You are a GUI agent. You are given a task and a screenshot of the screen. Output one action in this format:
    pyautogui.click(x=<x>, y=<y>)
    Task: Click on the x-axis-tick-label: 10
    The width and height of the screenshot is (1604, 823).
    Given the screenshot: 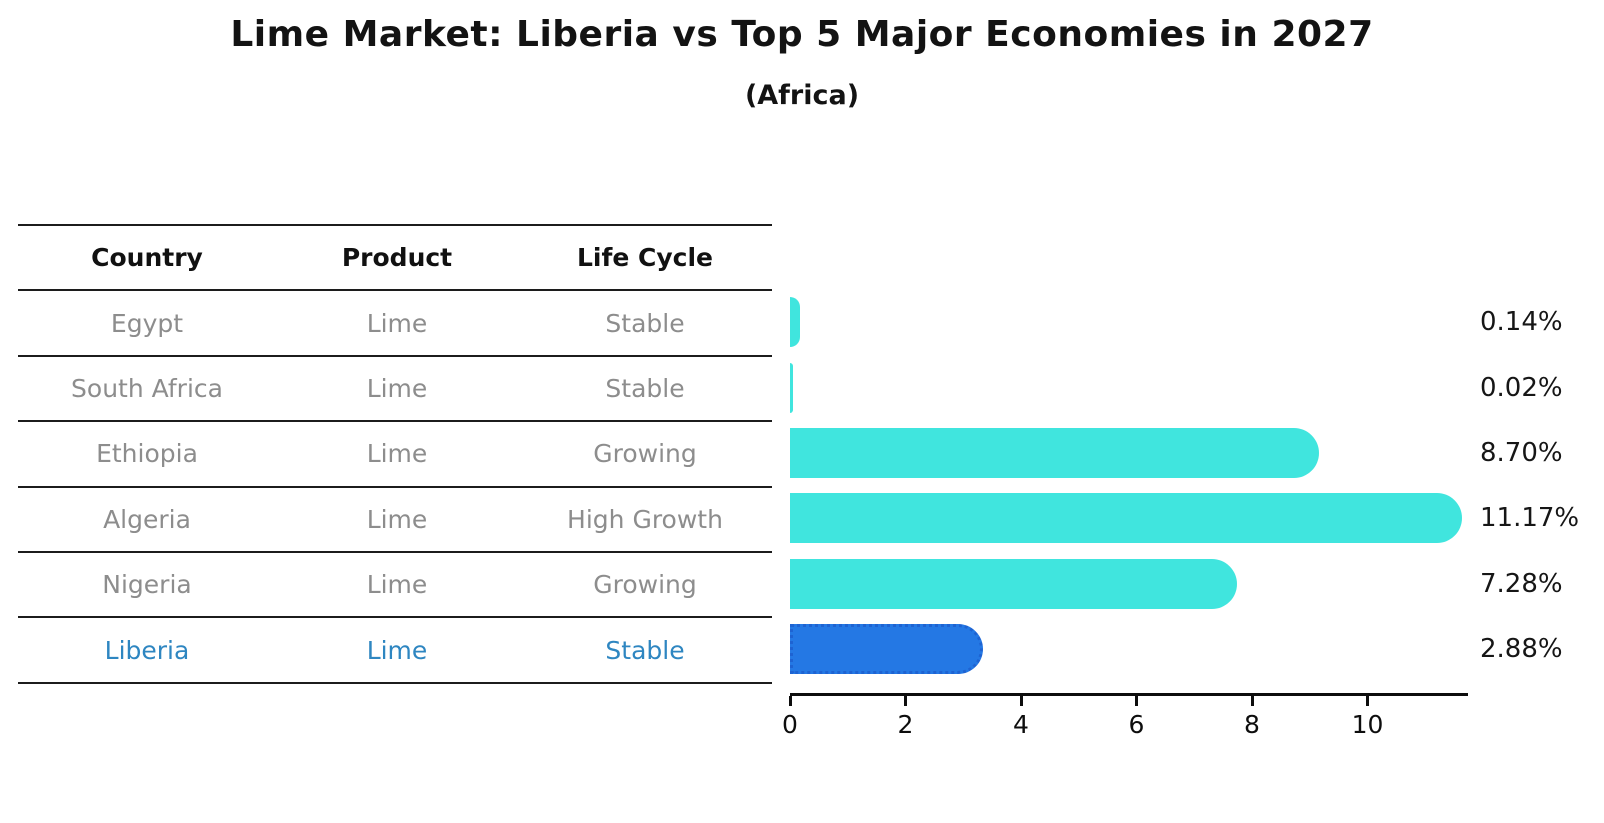 What is the action you would take?
    pyautogui.click(x=1367, y=724)
    